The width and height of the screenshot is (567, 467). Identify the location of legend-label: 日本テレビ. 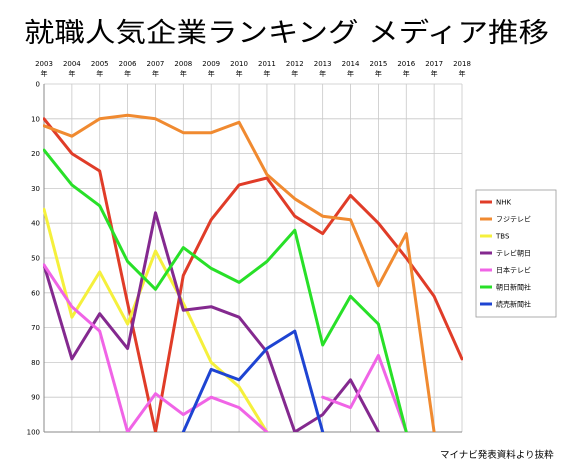
(513, 270).